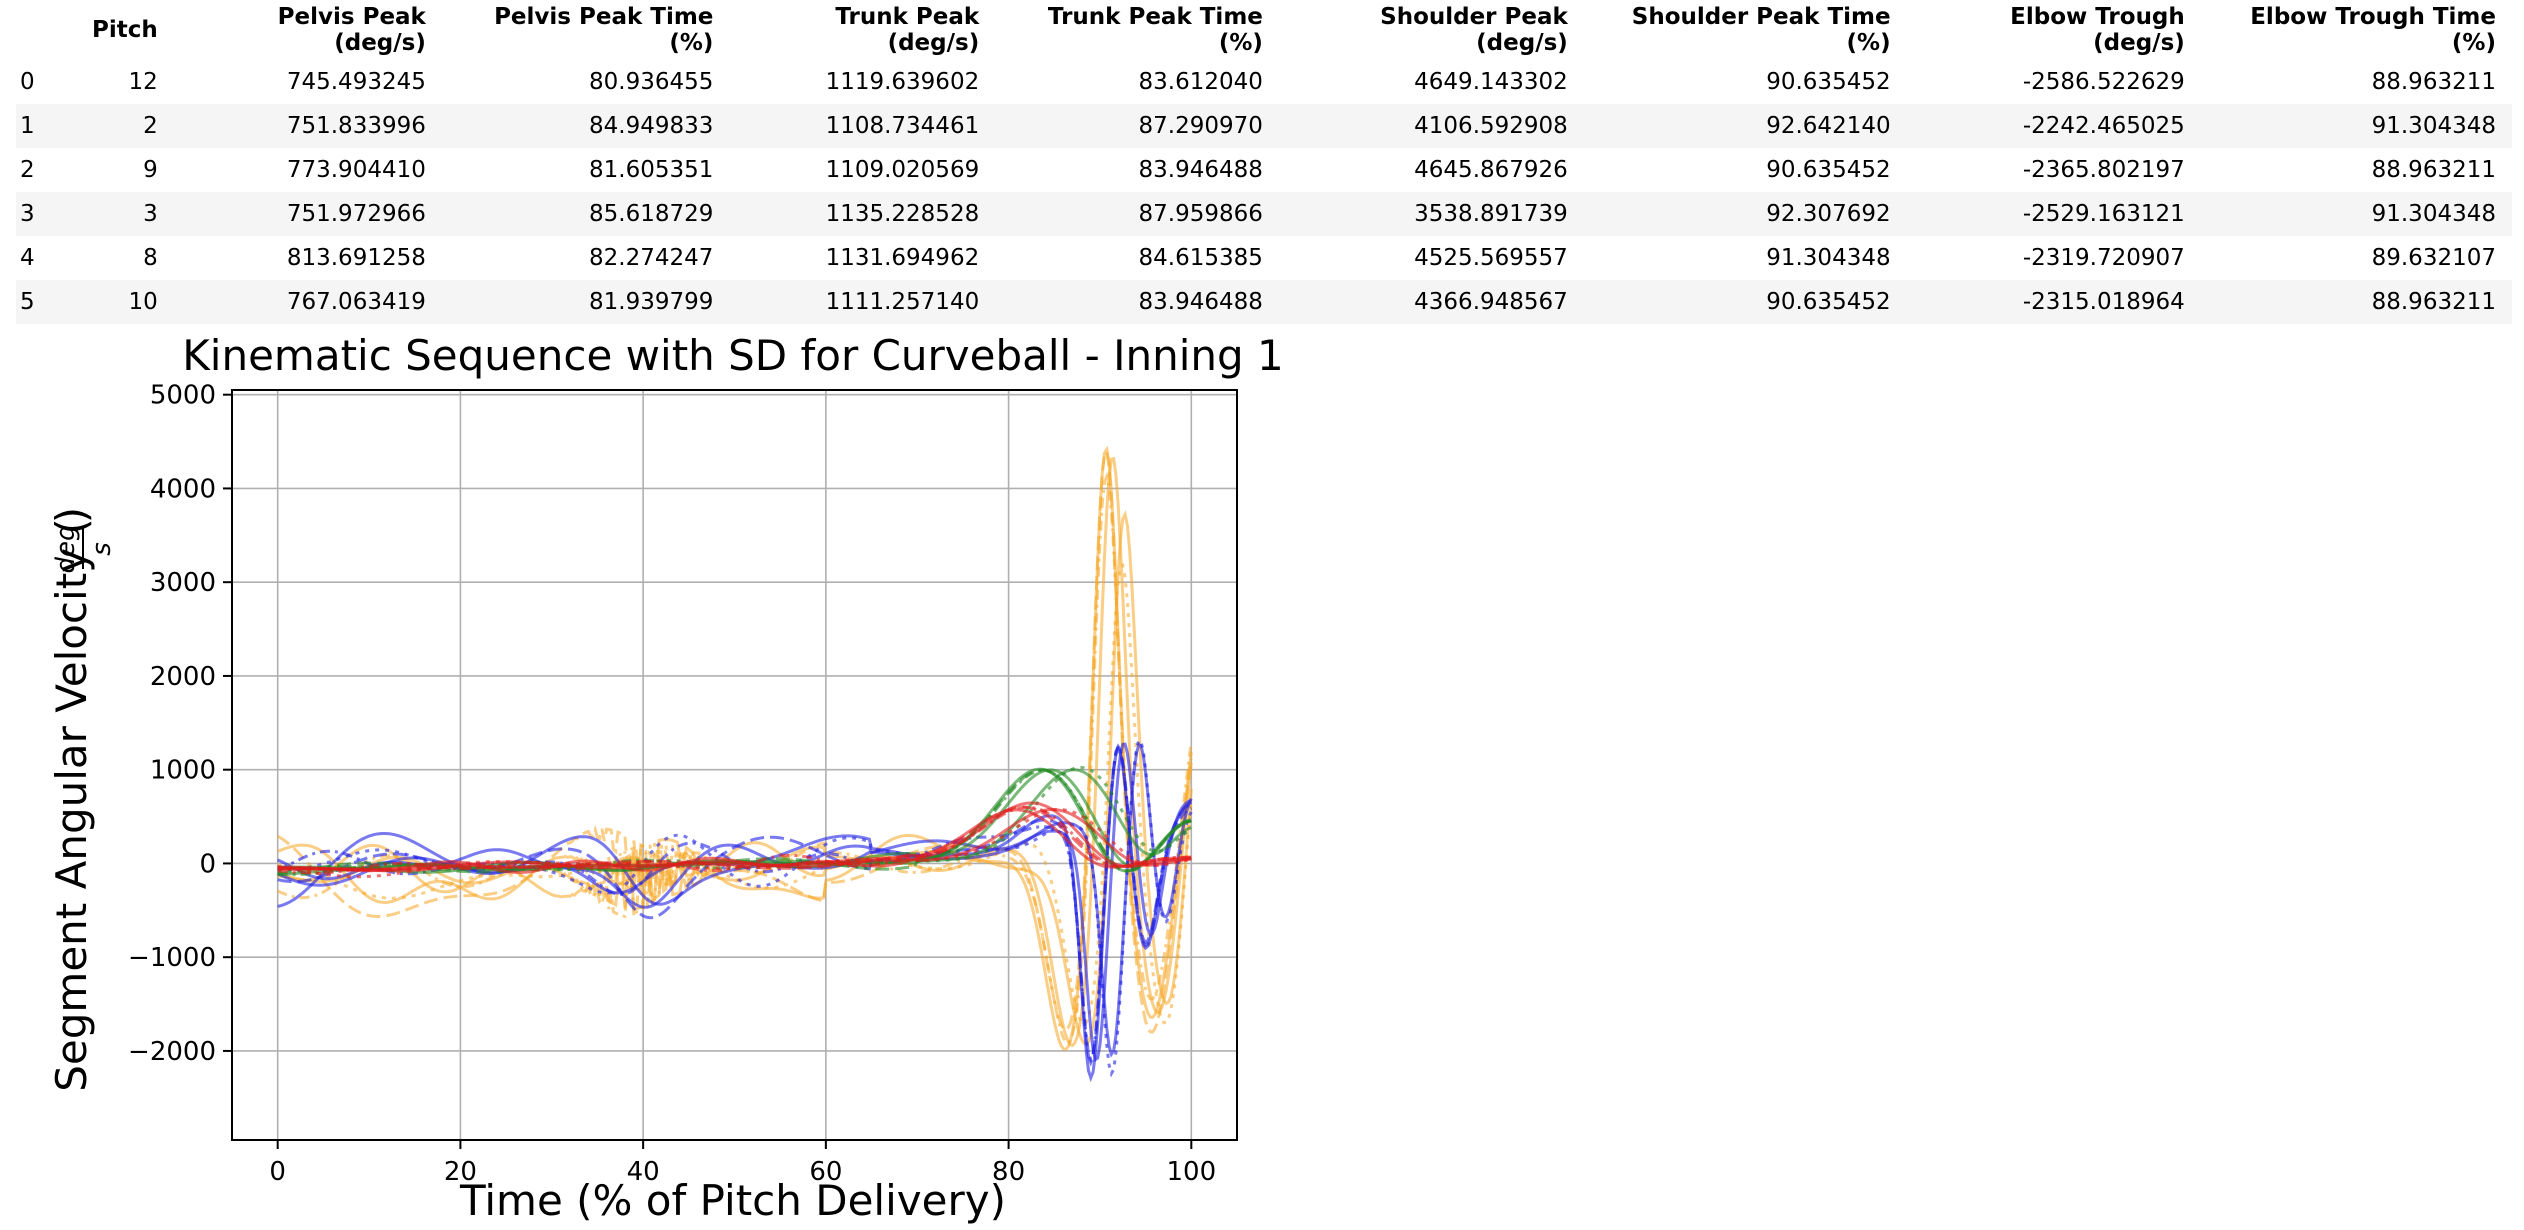 The image size is (2524, 1230). Describe the element at coordinates (2103, 258) in the screenshot. I see `table-cell: -2319.720907` at that location.